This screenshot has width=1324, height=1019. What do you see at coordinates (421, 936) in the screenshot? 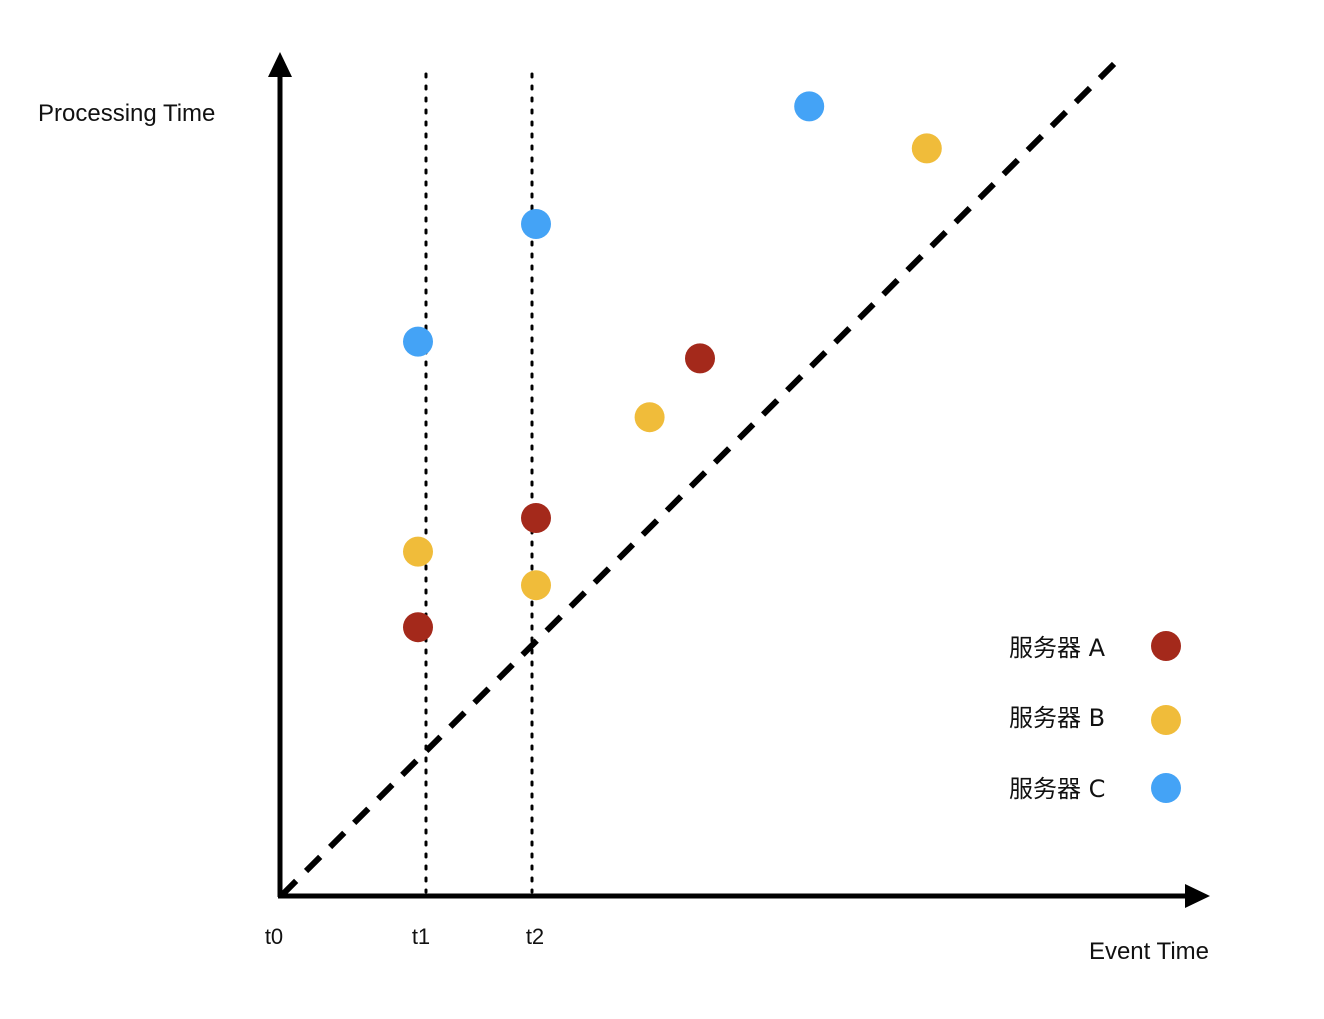
I see `x-tick-t1: t1` at bounding box center [421, 936].